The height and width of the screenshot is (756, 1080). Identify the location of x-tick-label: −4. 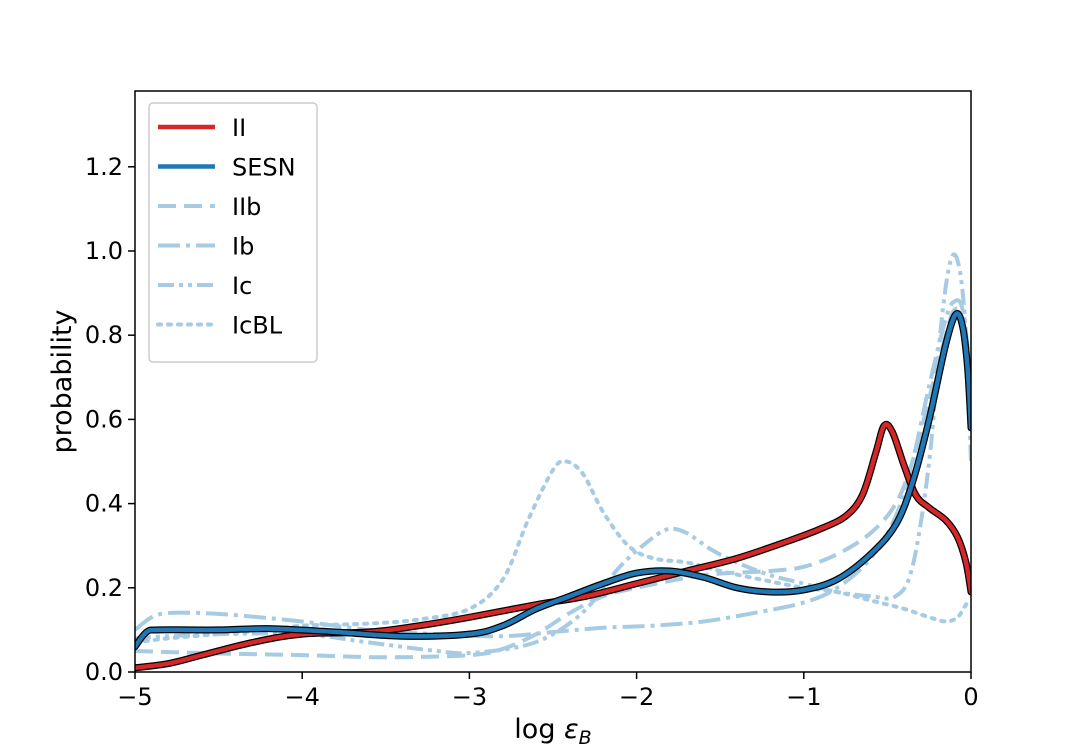
(302, 697).